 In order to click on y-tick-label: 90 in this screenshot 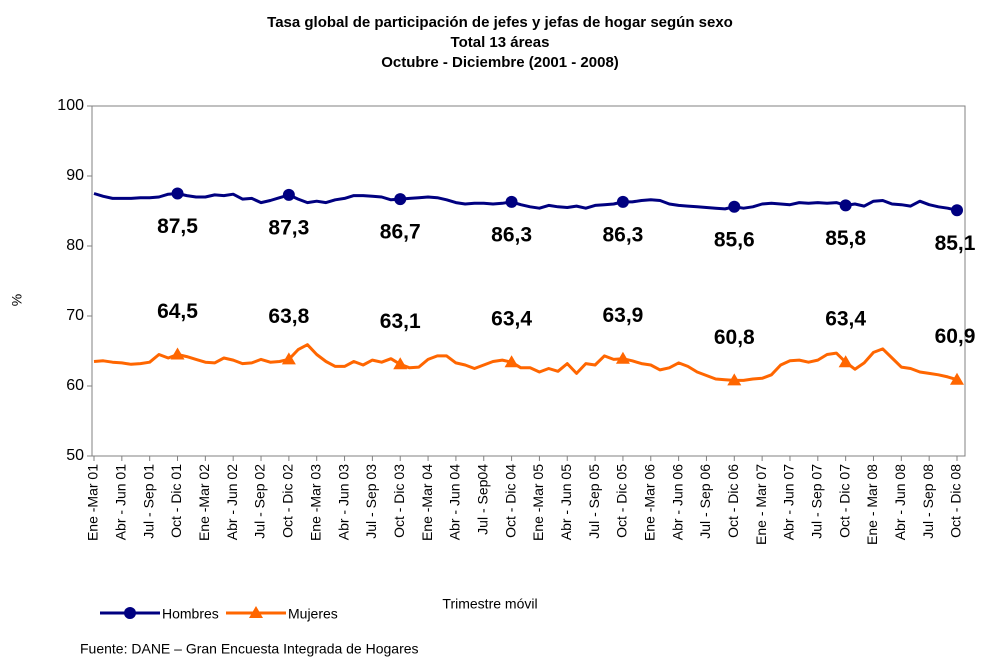, I will do `click(75, 175)`.